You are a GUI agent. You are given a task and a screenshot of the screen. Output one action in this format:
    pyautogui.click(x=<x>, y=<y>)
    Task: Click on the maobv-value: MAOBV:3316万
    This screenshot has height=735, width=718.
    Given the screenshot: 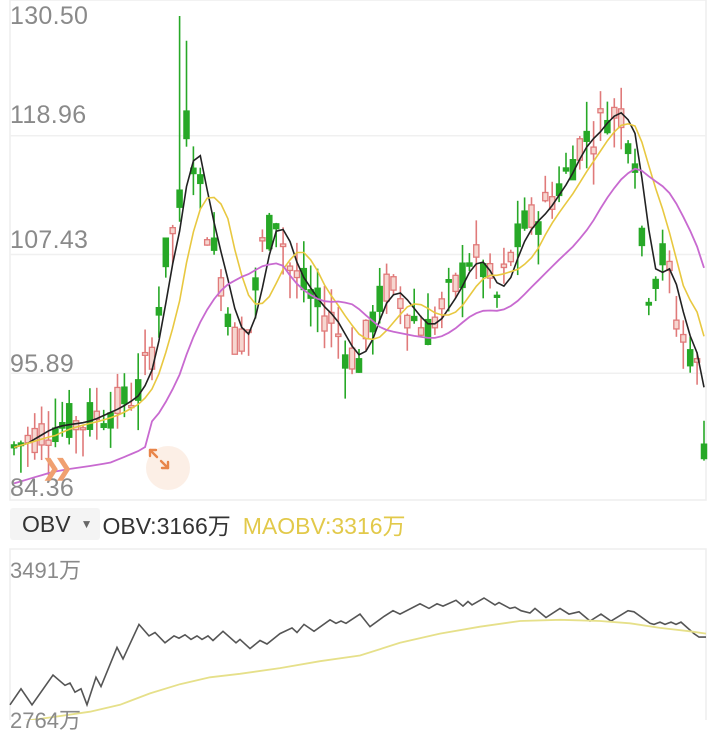 What is the action you would take?
    pyautogui.click(x=324, y=526)
    